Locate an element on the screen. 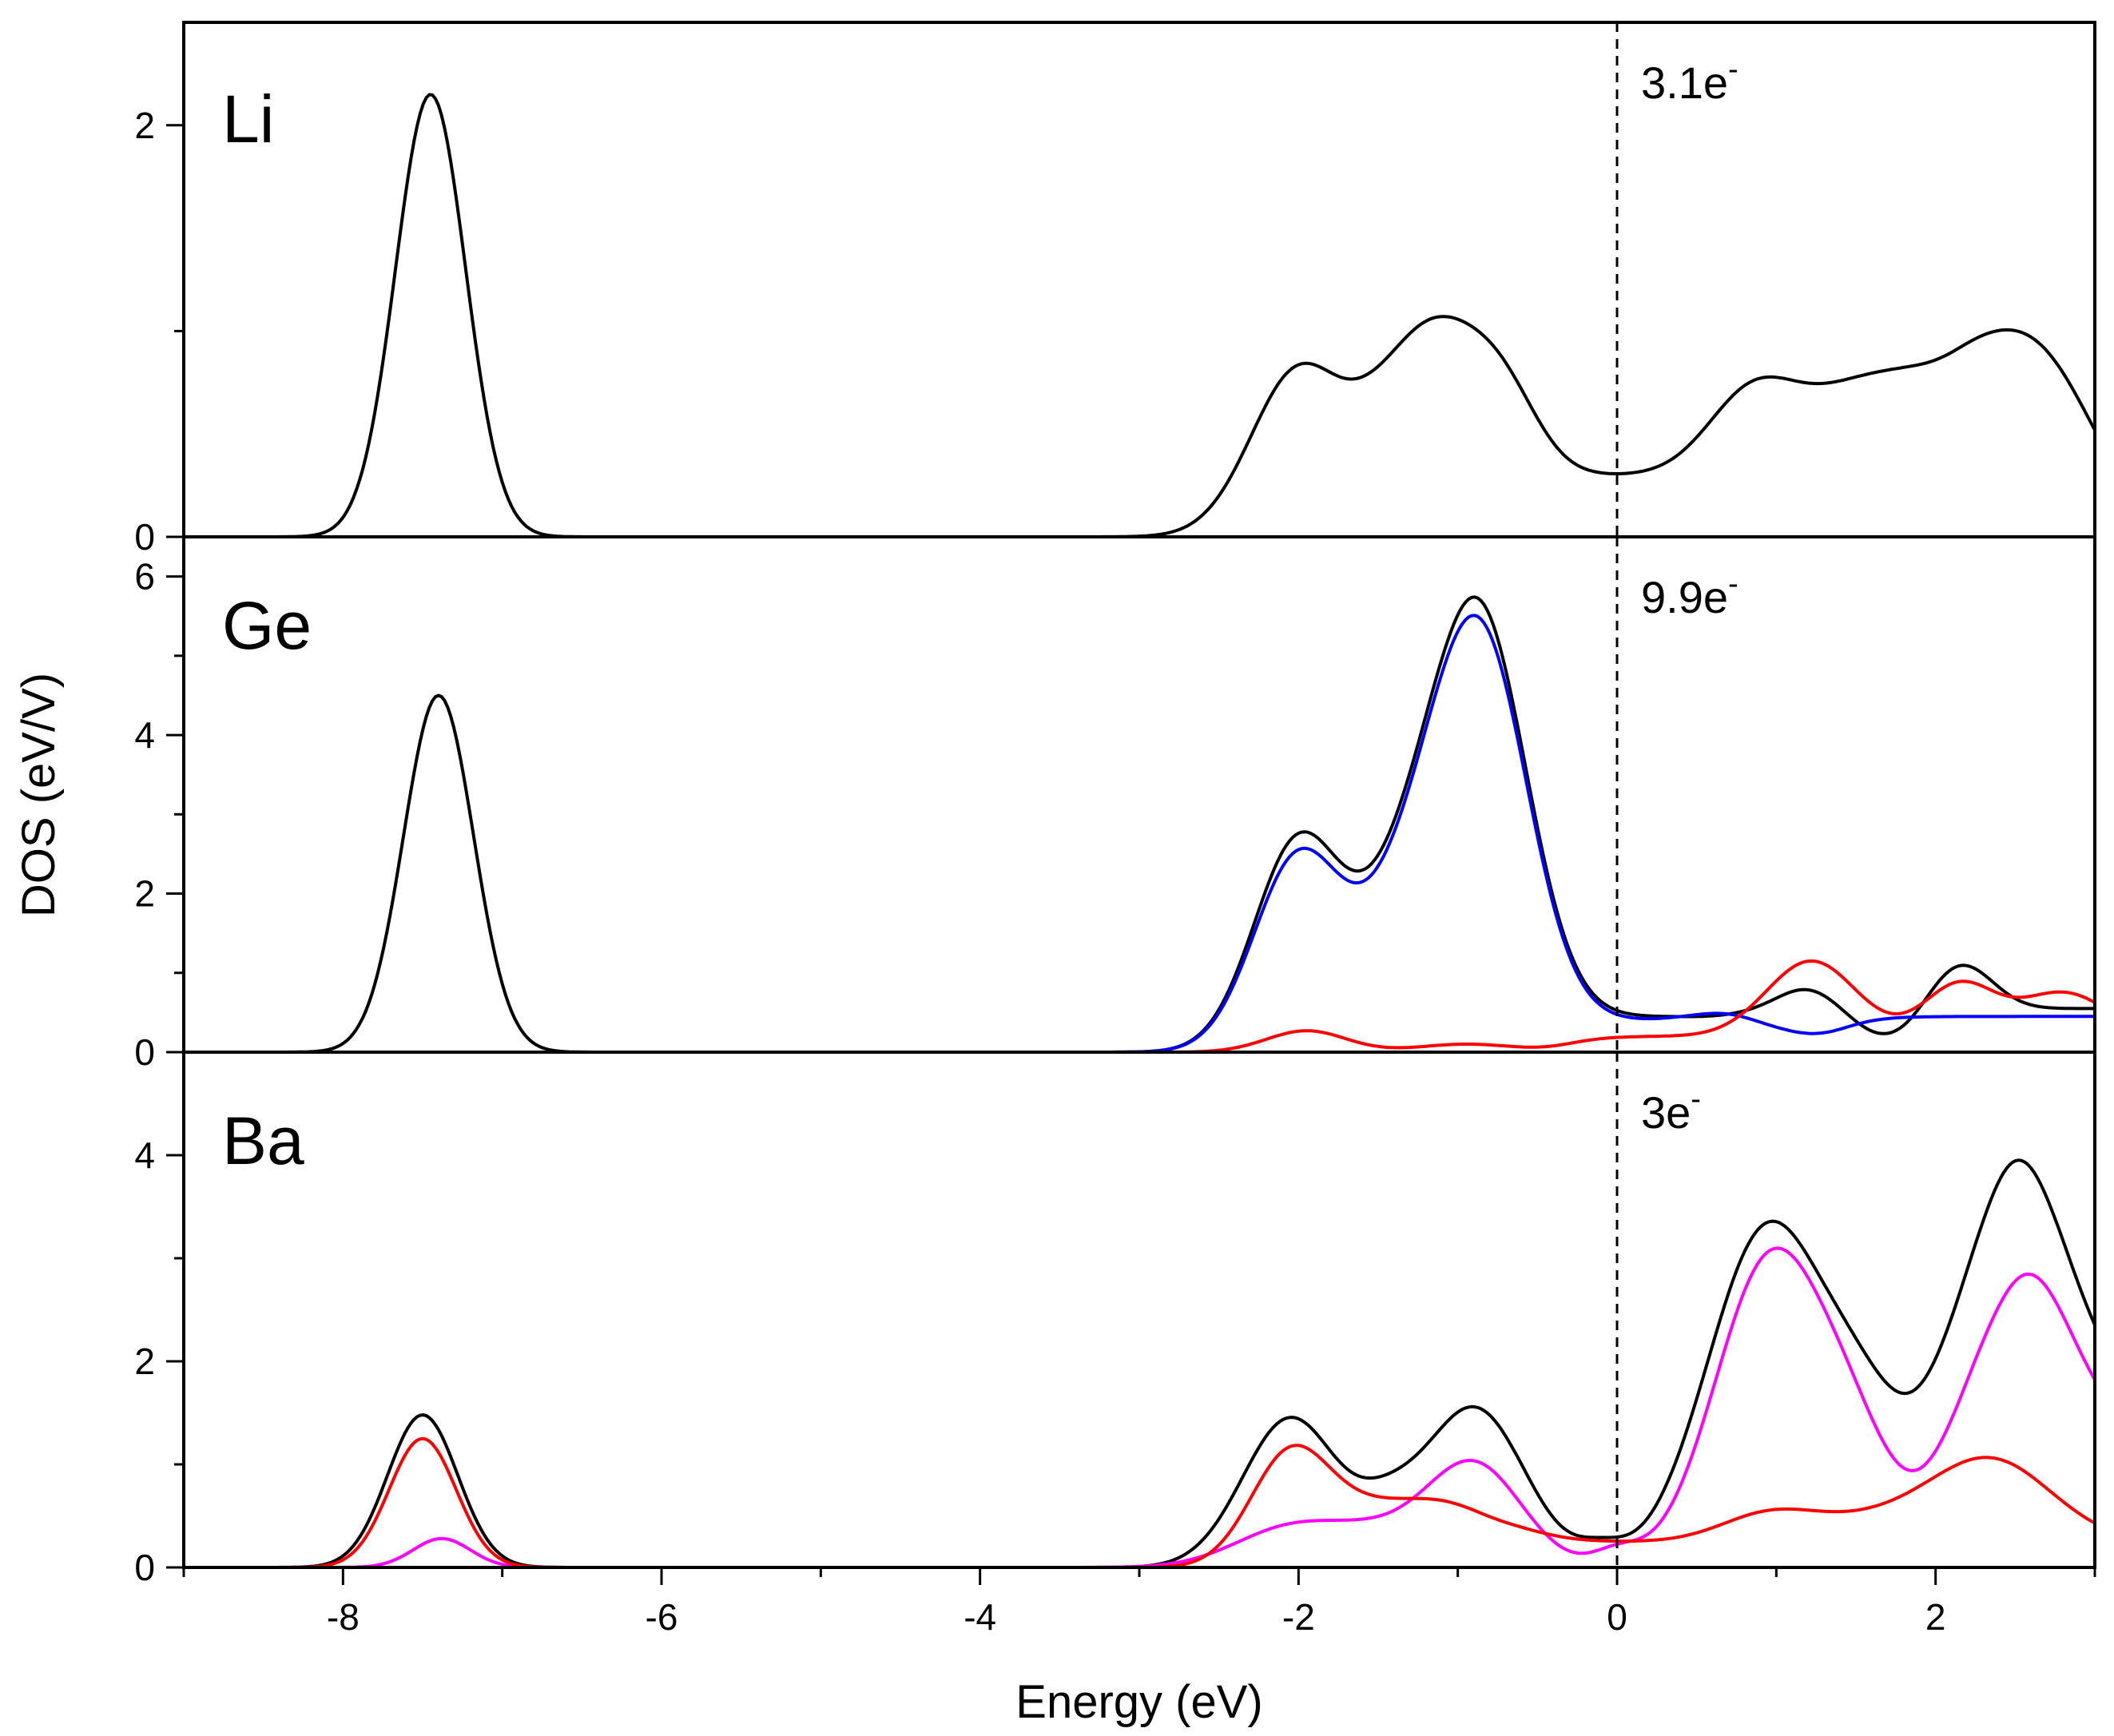  charge-annotation-ba: 3e- is located at coordinates (1671, 1110).